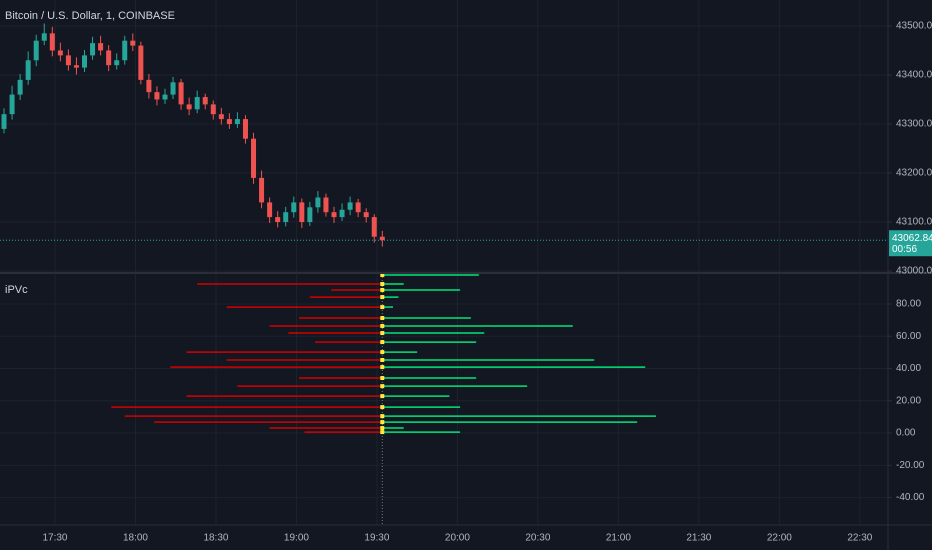  What do you see at coordinates (618, 538) in the screenshot?
I see `x-tick-label: 21:00` at bounding box center [618, 538].